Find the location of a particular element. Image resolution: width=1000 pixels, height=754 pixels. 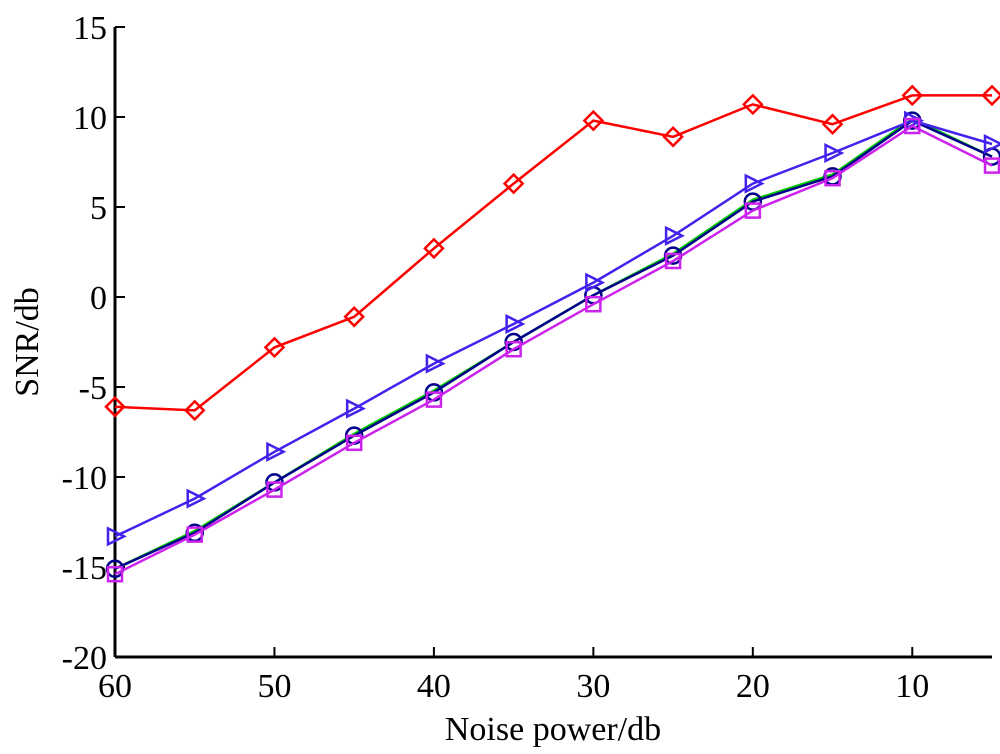

y-tick-label: -5 is located at coordinates (93, 388).